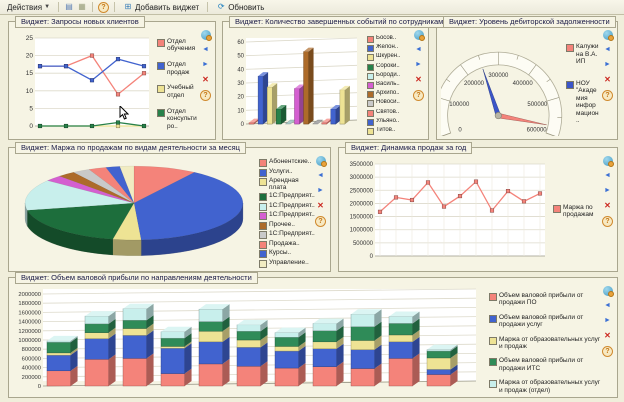 This screenshot has height=402, width=624. What do you see at coordinates (550, 342) in the screenshot?
I see `legend-label: Маржа от образовательных услуг и продаж` at bounding box center [550, 342].